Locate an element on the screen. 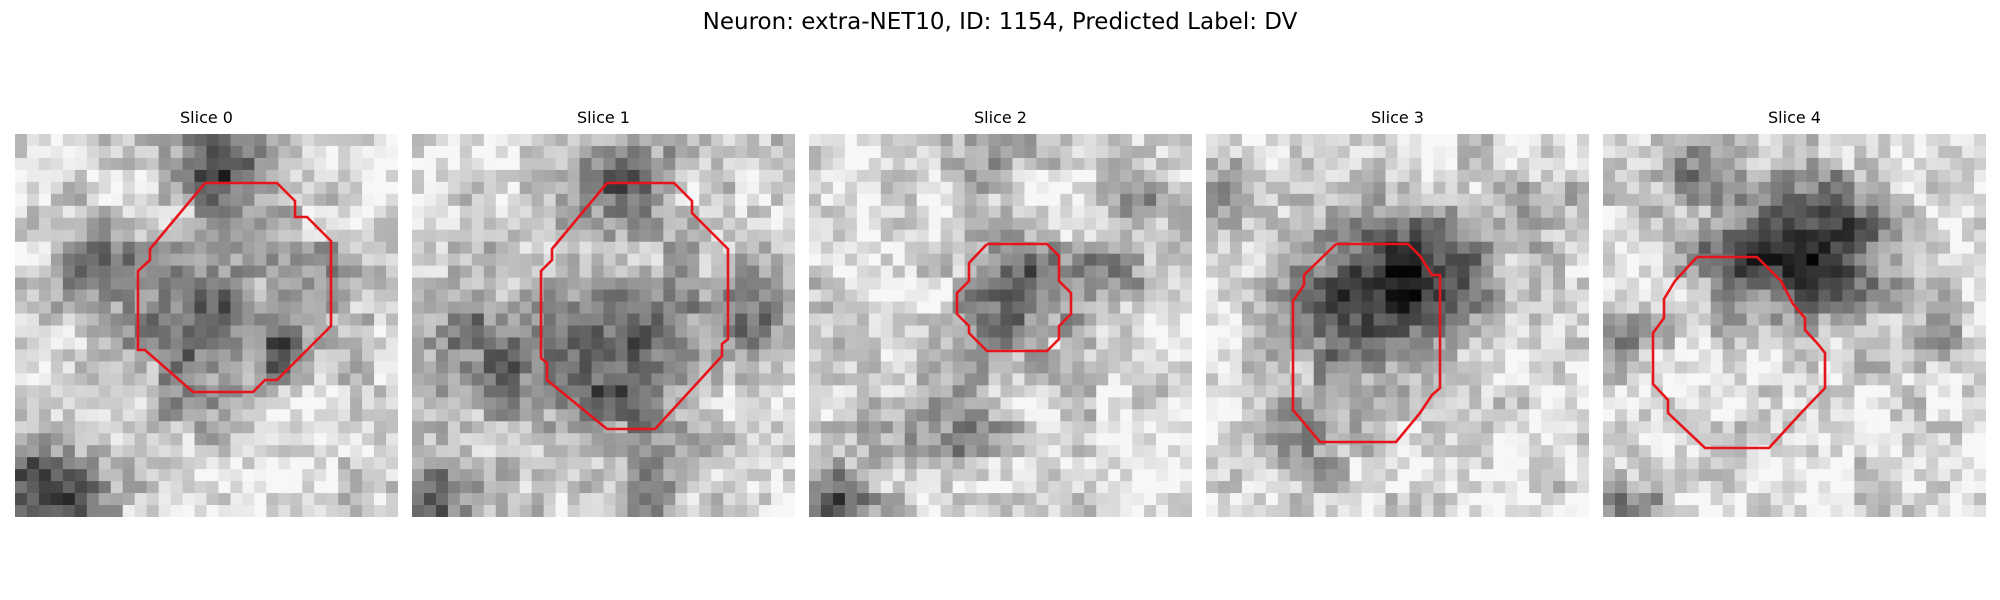 The image size is (2000, 600). panel-title-slice-4: Slice 4 is located at coordinates (1794, 117).